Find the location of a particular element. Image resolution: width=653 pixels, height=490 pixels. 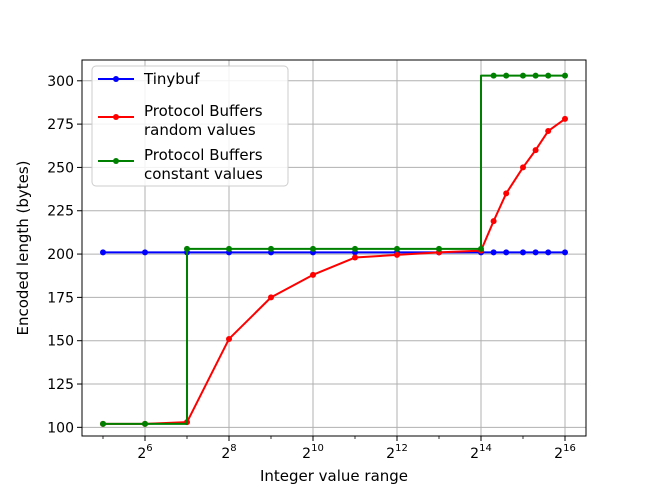

x-tick-label: 214 is located at coordinates (481, 452).